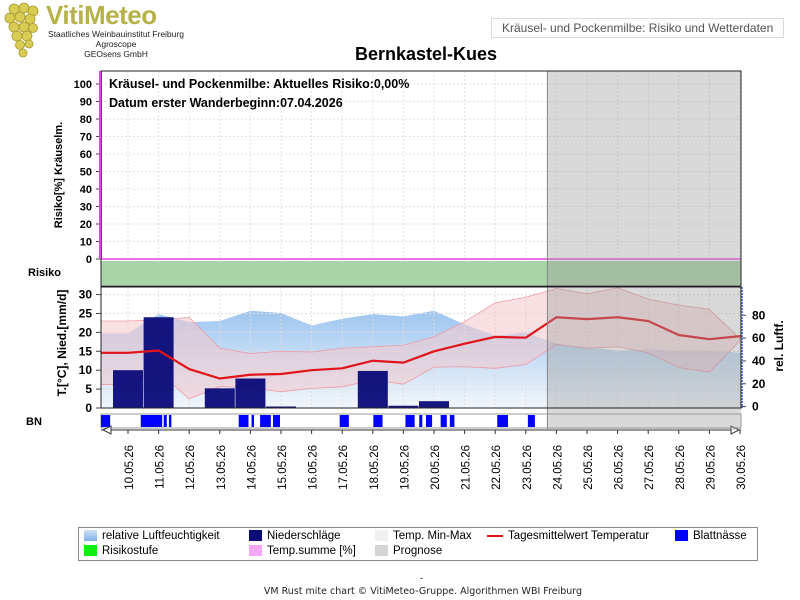 The height and width of the screenshot is (600, 800). What do you see at coordinates (421, 578) in the screenshot?
I see `footer-dash: -` at bounding box center [421, 578].